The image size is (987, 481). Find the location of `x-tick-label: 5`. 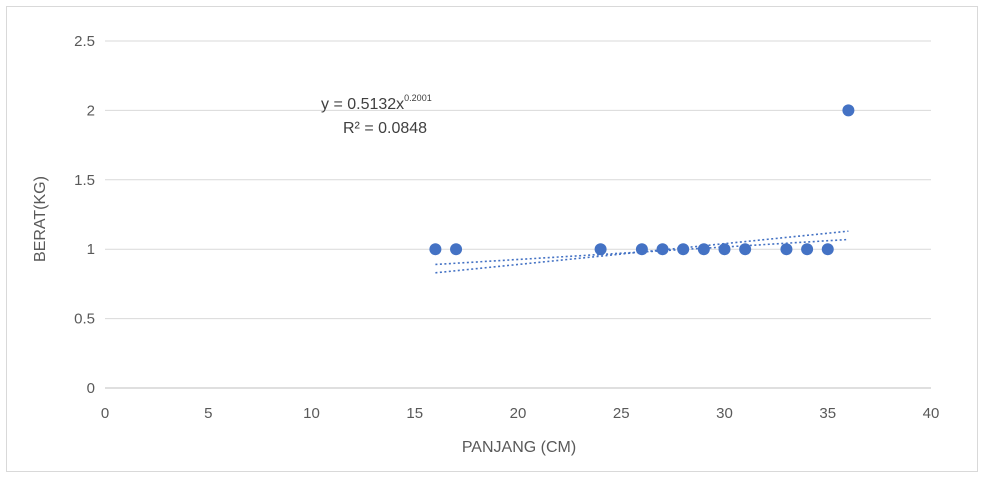

x-tick-label: 5 is located at coordinates (208, 413).